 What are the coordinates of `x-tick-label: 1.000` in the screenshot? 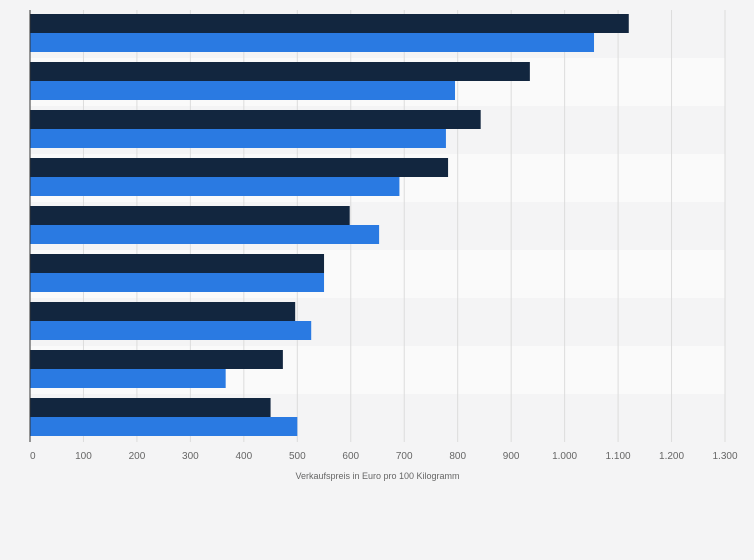 It's located at (564, 456).